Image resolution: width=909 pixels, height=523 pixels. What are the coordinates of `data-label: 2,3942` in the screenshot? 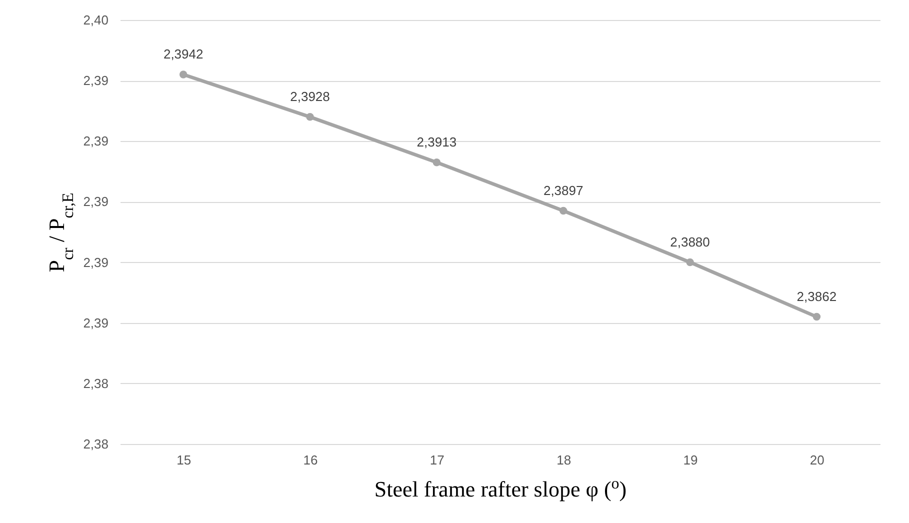 It's located at (183, 54).